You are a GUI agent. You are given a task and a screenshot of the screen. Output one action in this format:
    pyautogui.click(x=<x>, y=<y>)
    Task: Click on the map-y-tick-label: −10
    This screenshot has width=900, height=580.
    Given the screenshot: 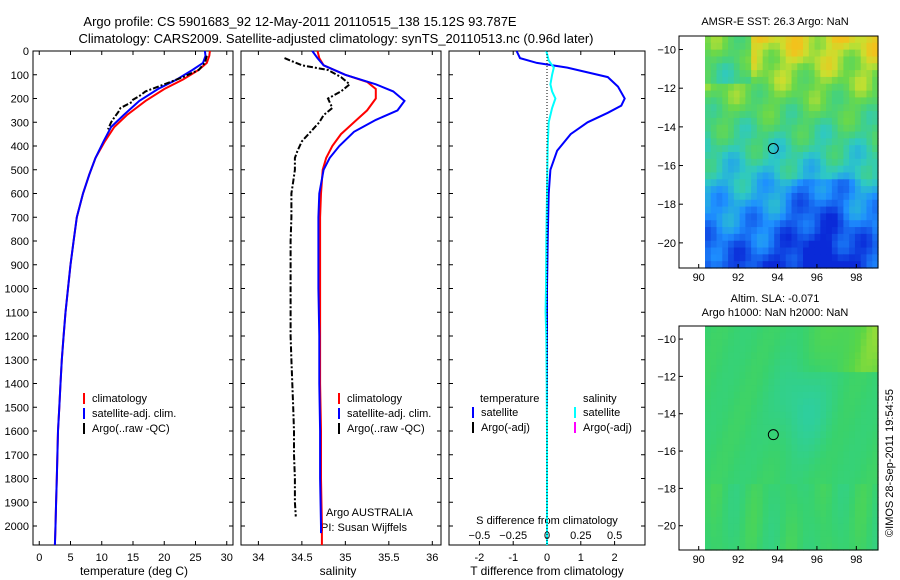 What is the action you would take?
    pyautogui.click(x=666, y=51)
    